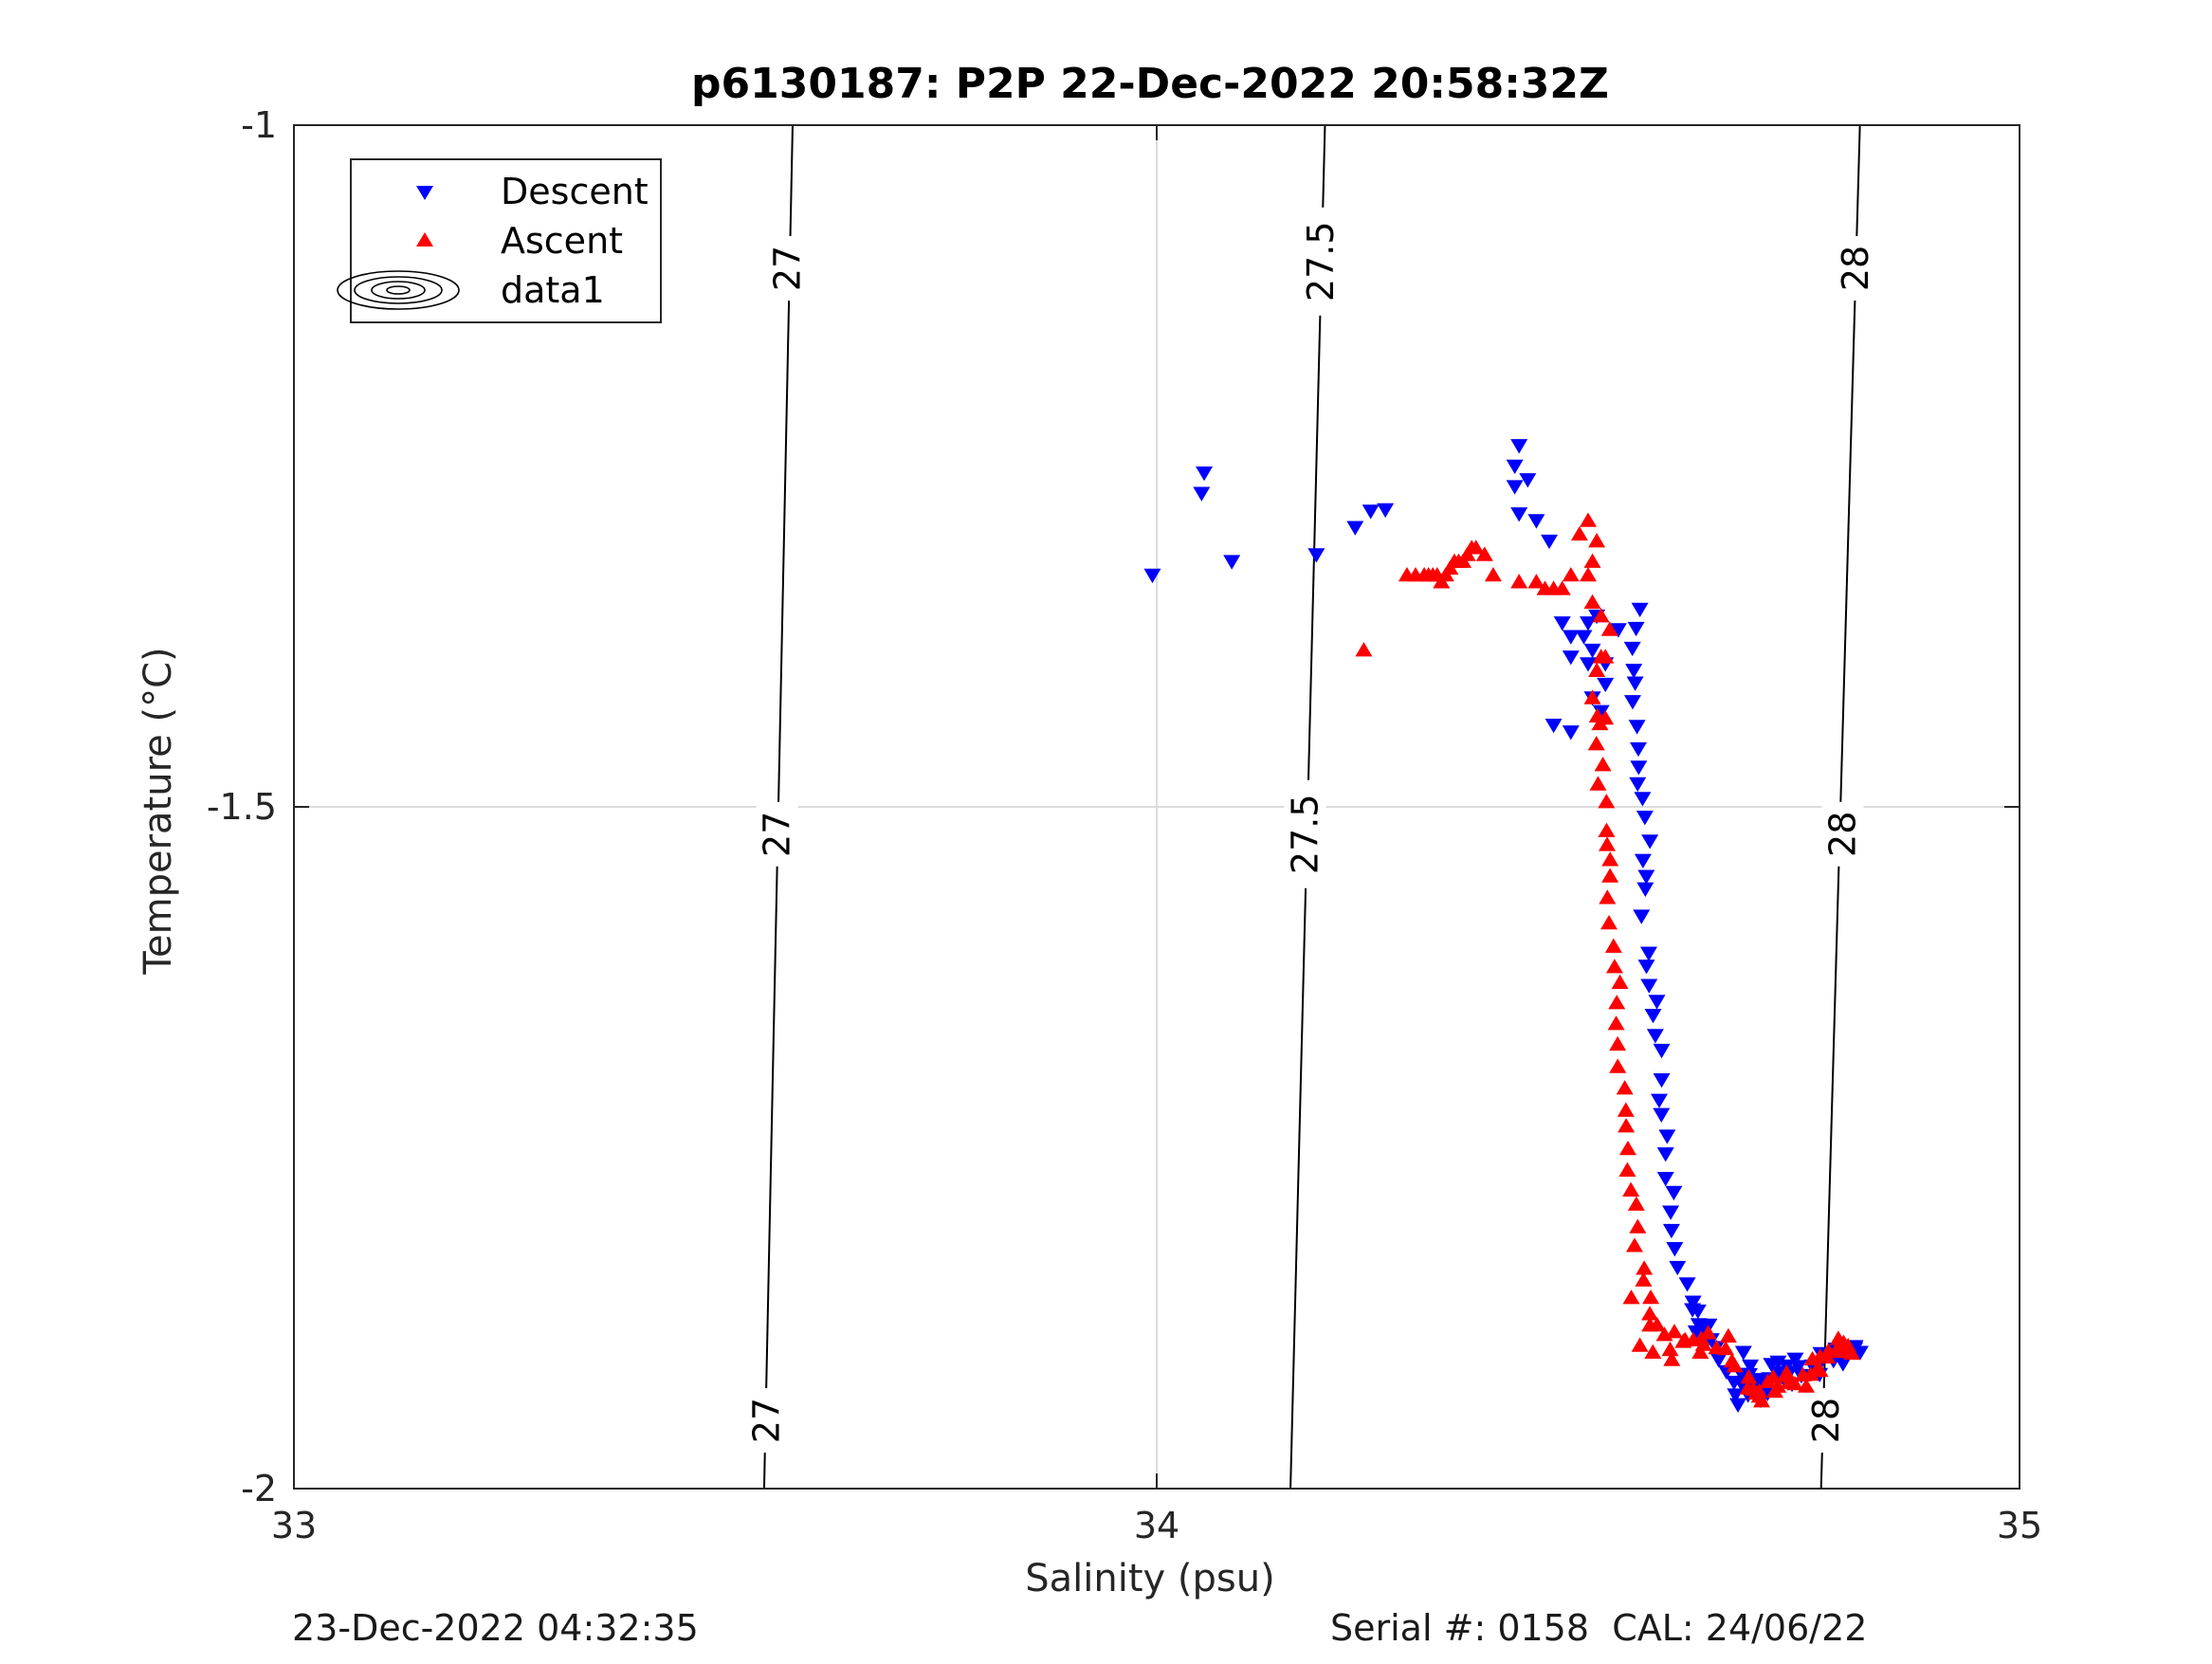 This screenshot has height=1664, width=2212. I want to click on y-axis-label: Temperature (°C), so click(158, 811).